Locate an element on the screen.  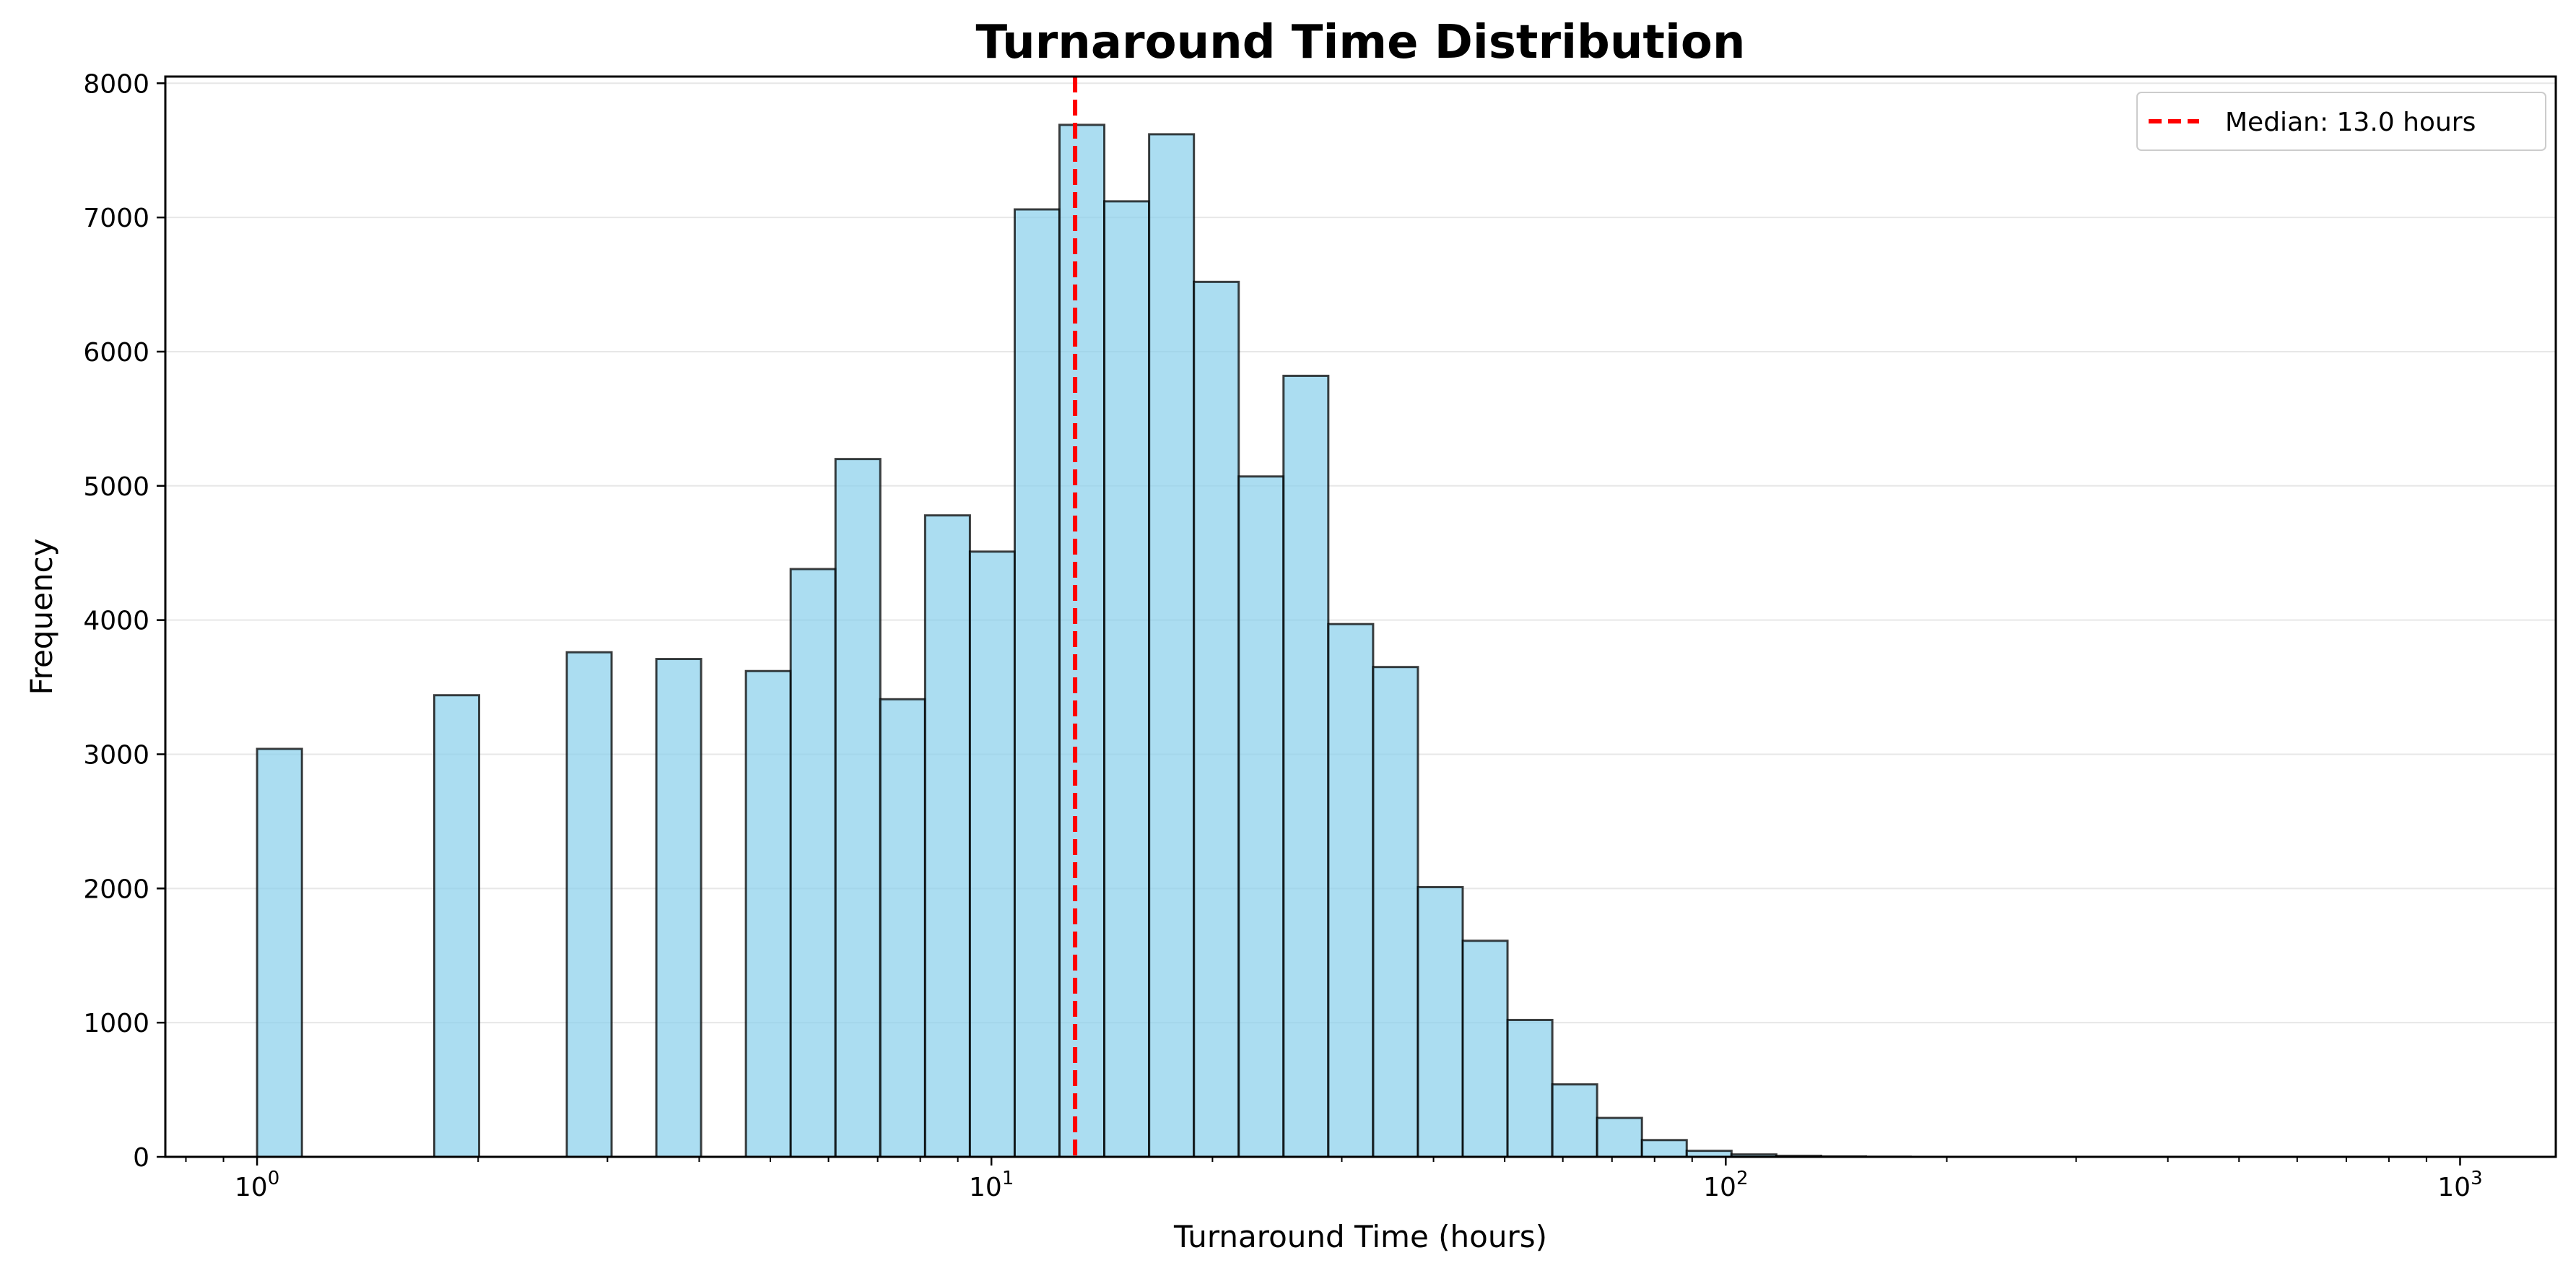
legend-box is located at coordinates (2341, 121).